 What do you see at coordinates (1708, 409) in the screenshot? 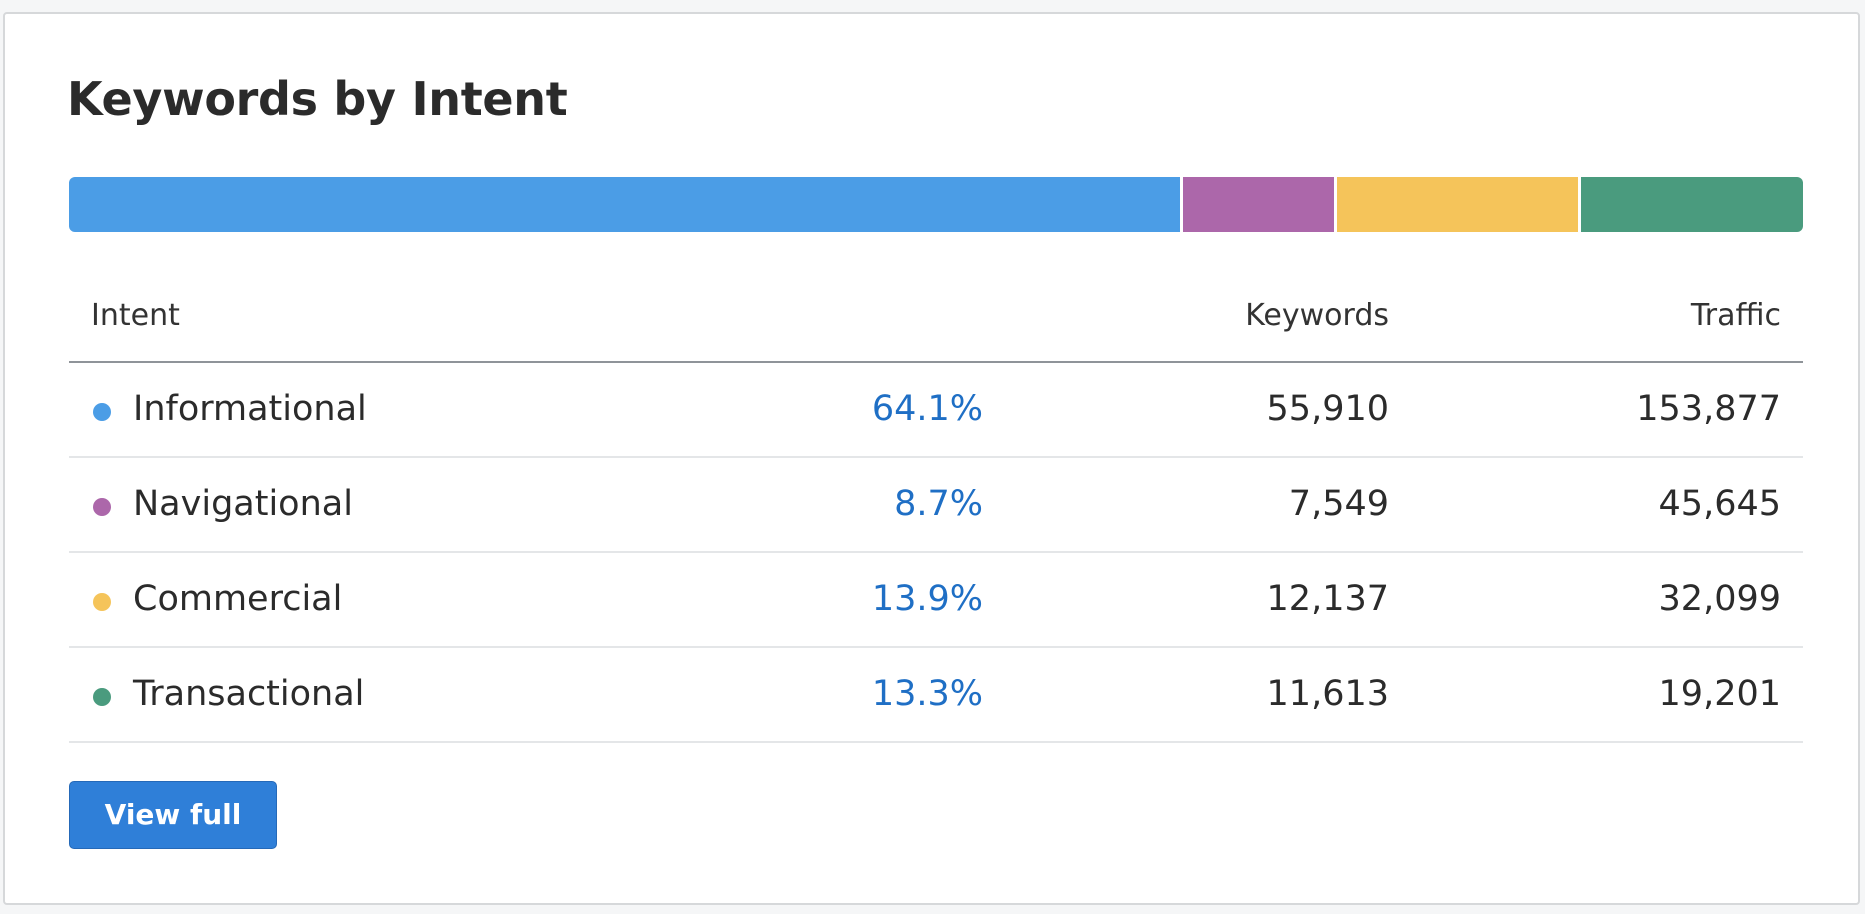
I see `traffic-count: 153,877` at bounding box center [1708, 409].